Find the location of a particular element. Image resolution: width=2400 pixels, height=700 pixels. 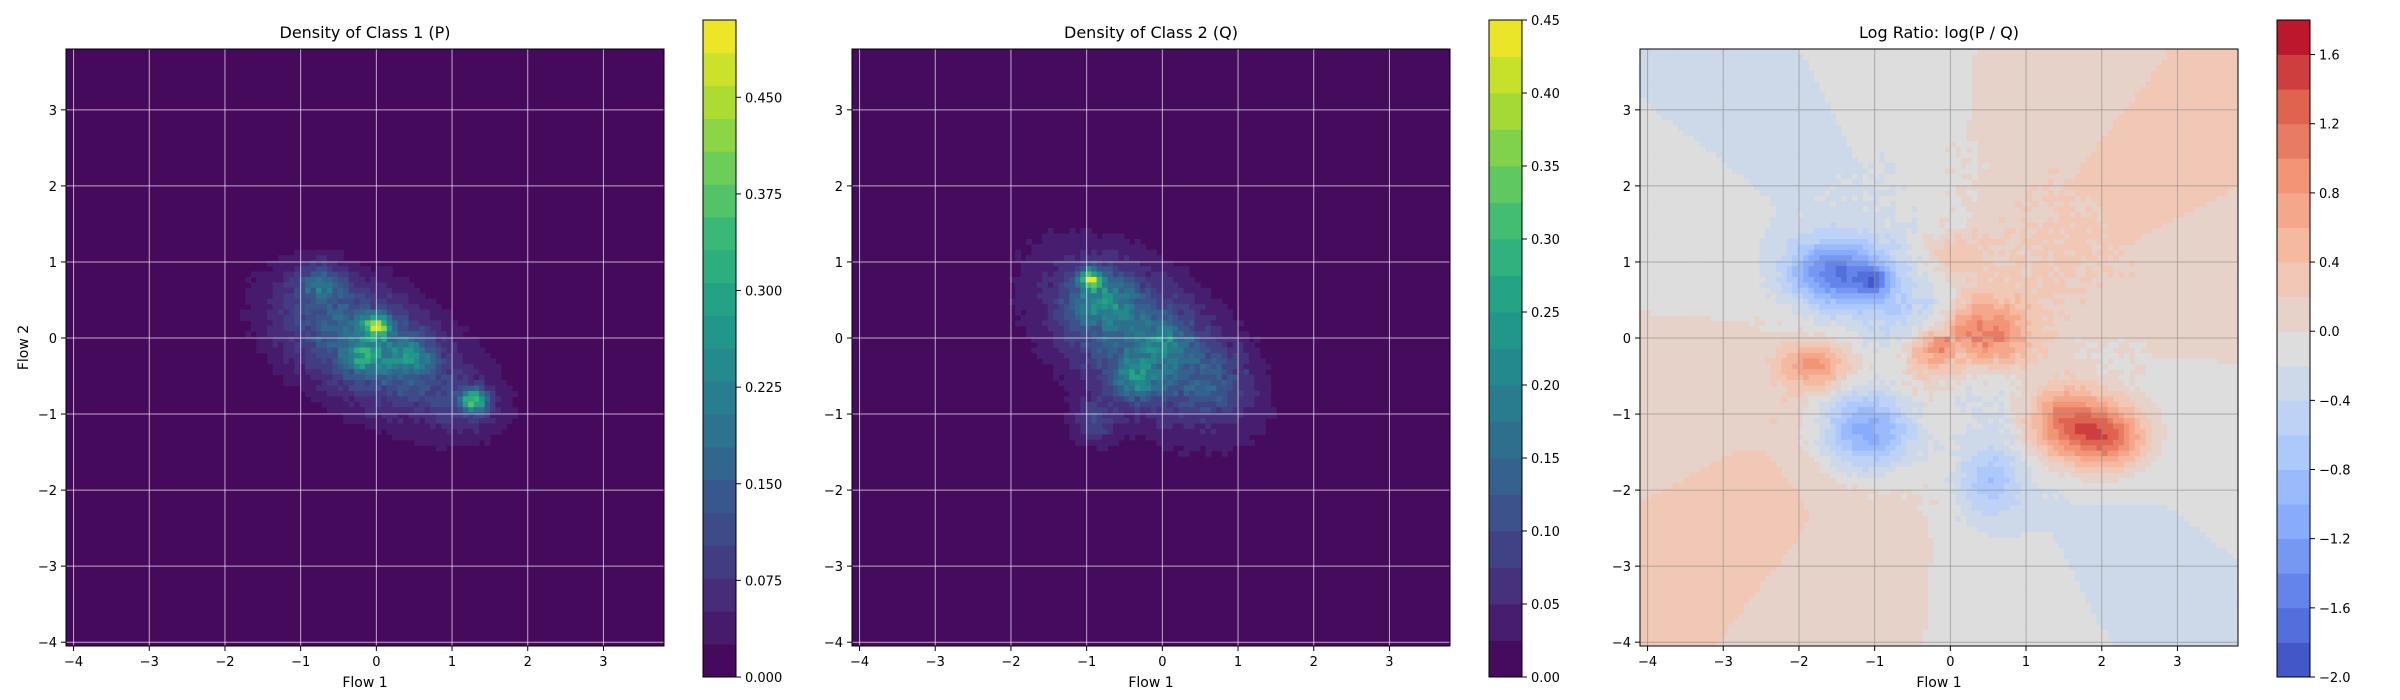

chart-title: Density of Class 2 (Q) is located at coordinates (1151, 32).